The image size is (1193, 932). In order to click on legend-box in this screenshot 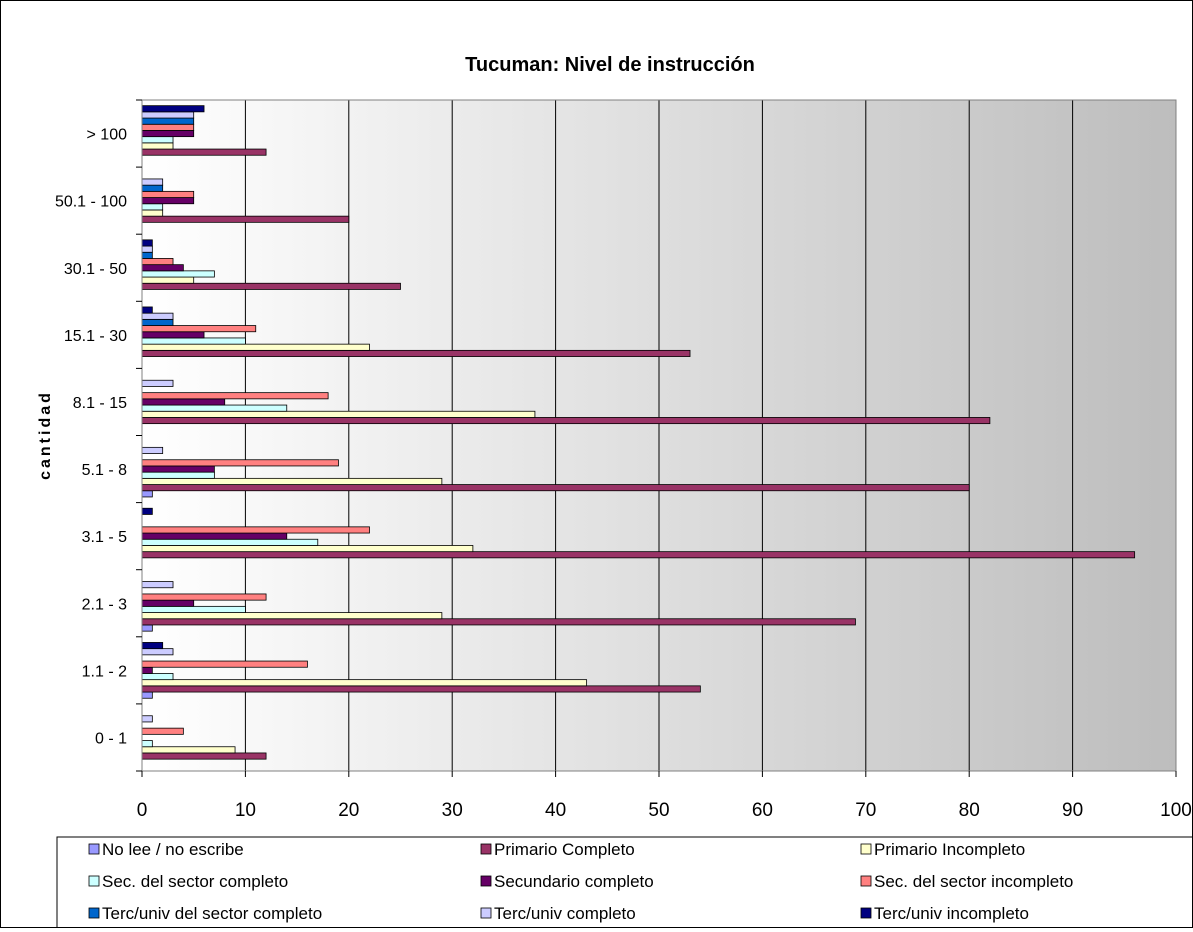, I will do `click(624, 883)`.